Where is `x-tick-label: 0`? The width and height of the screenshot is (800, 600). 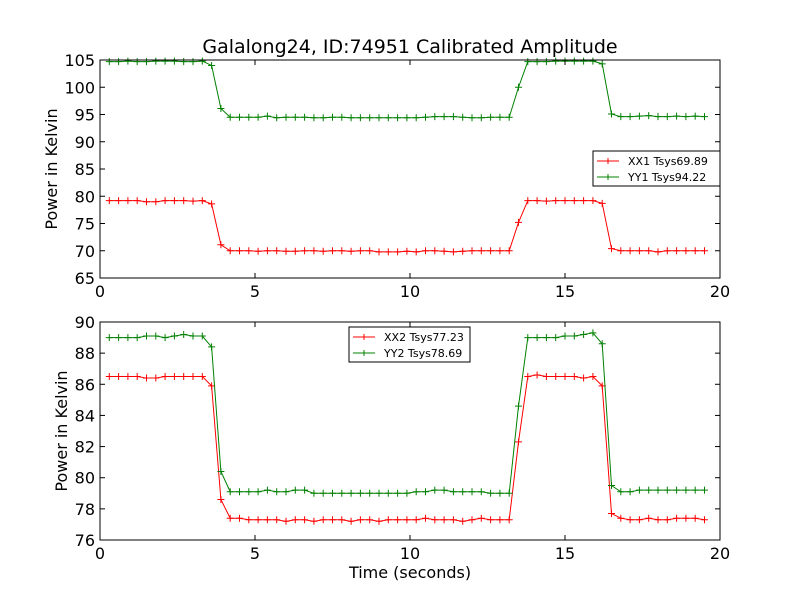 x-tick-label: 0 is located at coordinates (100, 553).